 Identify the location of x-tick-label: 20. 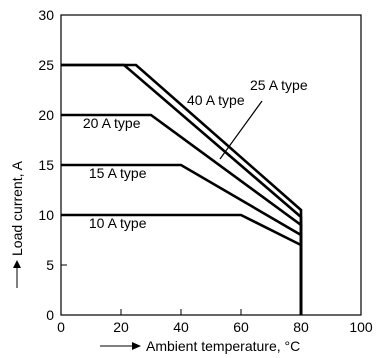
(121, 327).